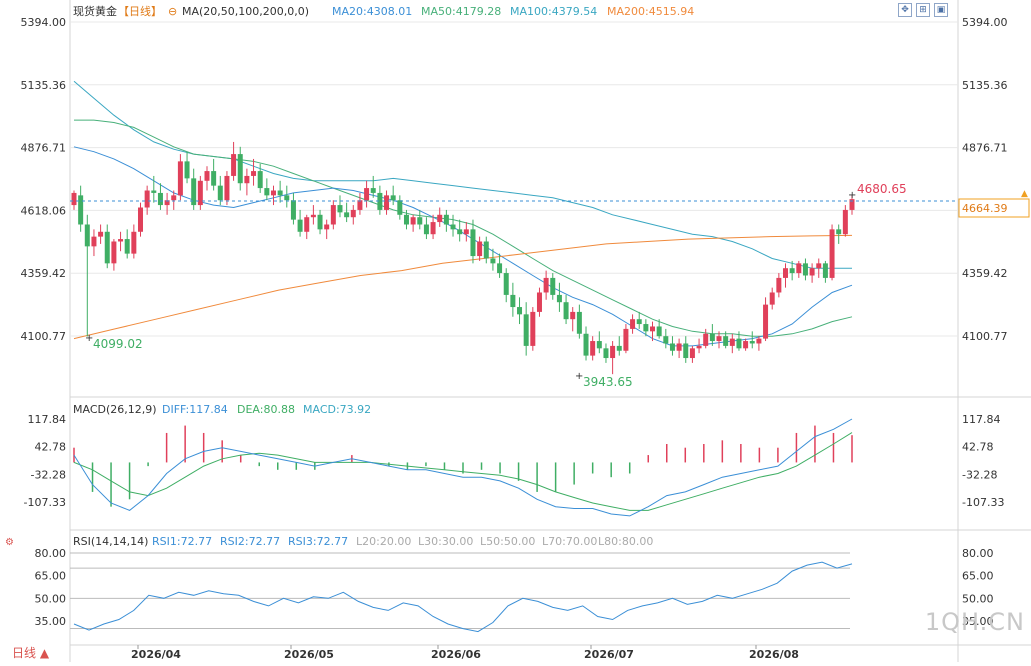 The height and width of the screenshot is (666, 1031). I want to click on rsi-line, so click(463, 597).